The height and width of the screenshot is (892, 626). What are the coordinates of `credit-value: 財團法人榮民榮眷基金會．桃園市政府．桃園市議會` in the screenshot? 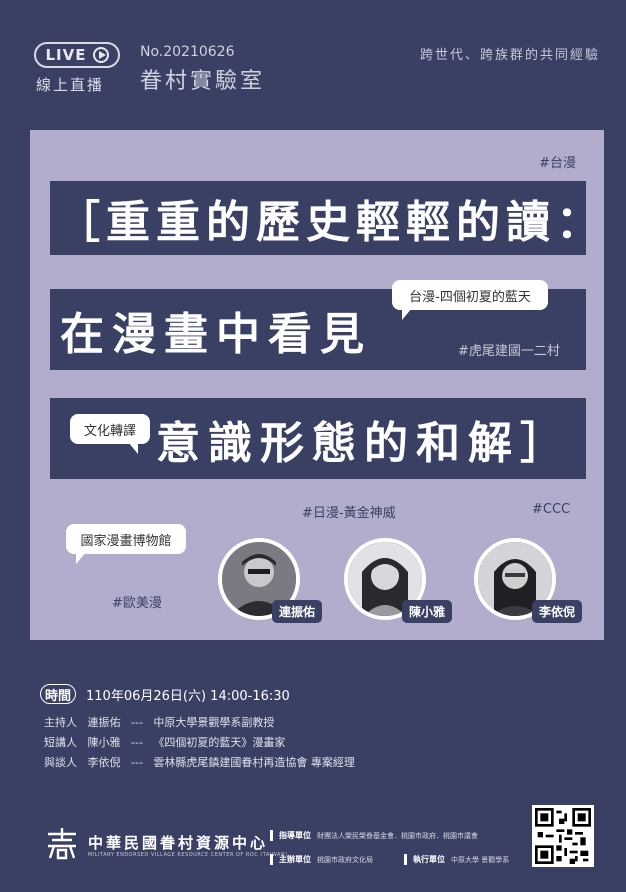 It's located at (397, 835).